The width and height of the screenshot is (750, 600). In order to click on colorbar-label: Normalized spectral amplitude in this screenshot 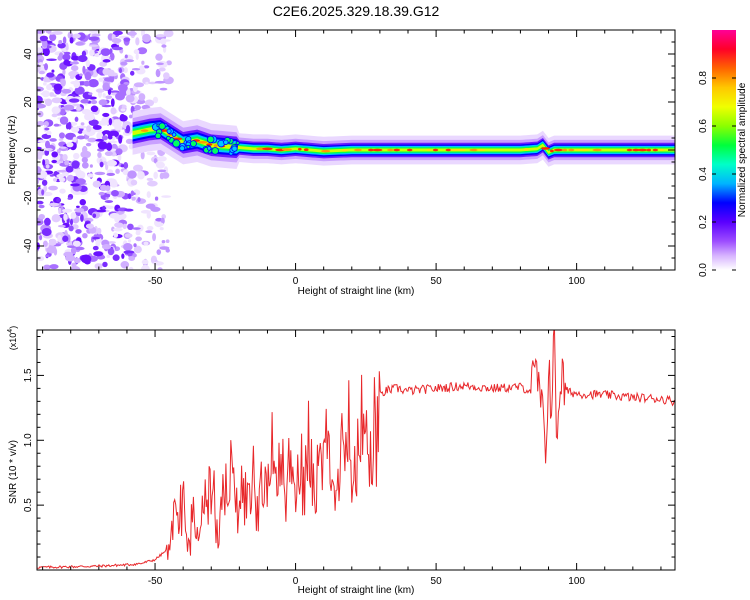, I will do `click(742, 149)`.